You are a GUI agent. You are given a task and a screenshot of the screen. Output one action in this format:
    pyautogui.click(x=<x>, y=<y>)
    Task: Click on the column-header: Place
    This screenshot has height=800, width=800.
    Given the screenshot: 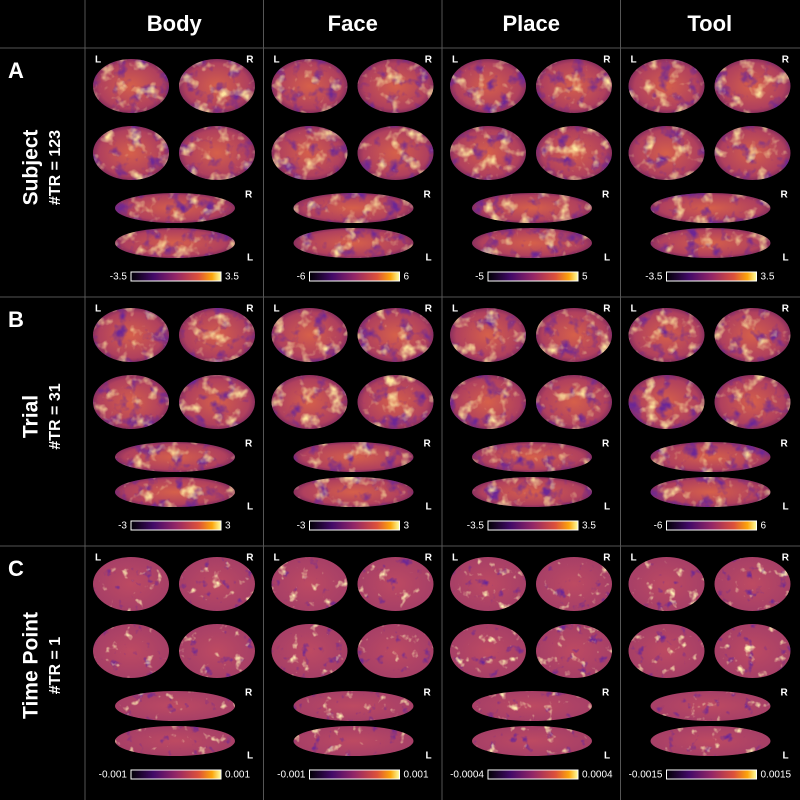 What is the action you would take?
    pyautogui.click(x=532, y=23)
    